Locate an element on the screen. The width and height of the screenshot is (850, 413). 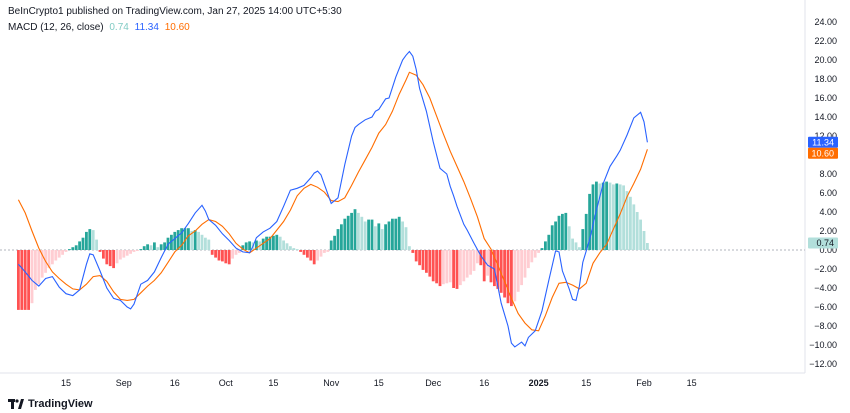
y-tick-label: −10.00 is located at coordinates (823, 345).